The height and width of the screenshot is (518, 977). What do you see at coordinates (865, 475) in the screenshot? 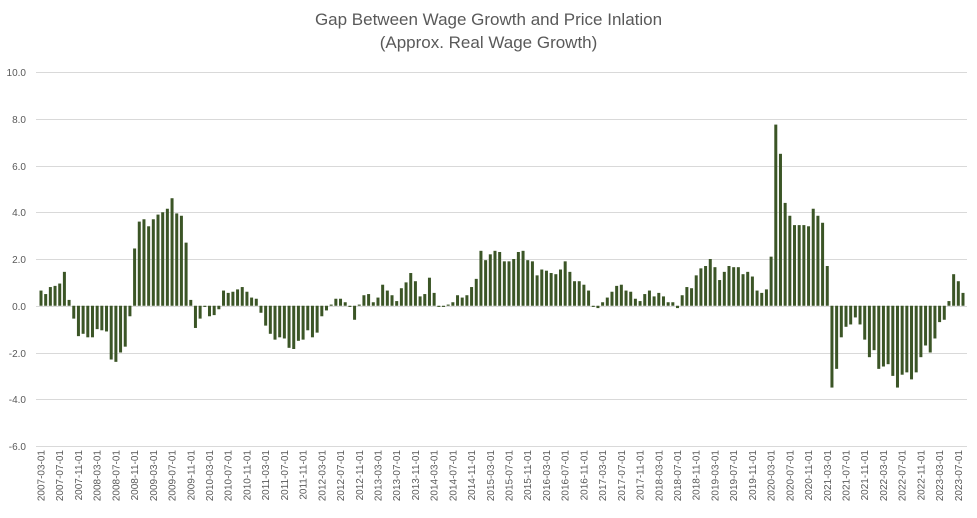
I see `x-tick-label: 2021-11-01` at bounding box center [865, 475].